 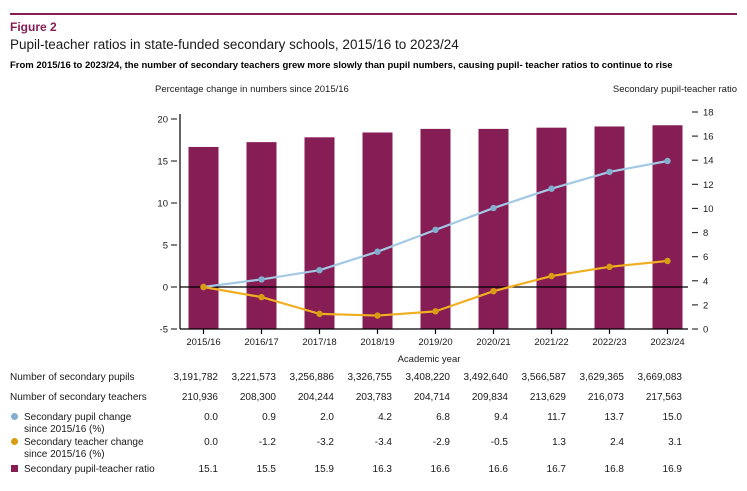 What do you see at coordinates (257, 397) in the screenshot?
I see `table-cell: 208,300` at bounding box center [257, 397].